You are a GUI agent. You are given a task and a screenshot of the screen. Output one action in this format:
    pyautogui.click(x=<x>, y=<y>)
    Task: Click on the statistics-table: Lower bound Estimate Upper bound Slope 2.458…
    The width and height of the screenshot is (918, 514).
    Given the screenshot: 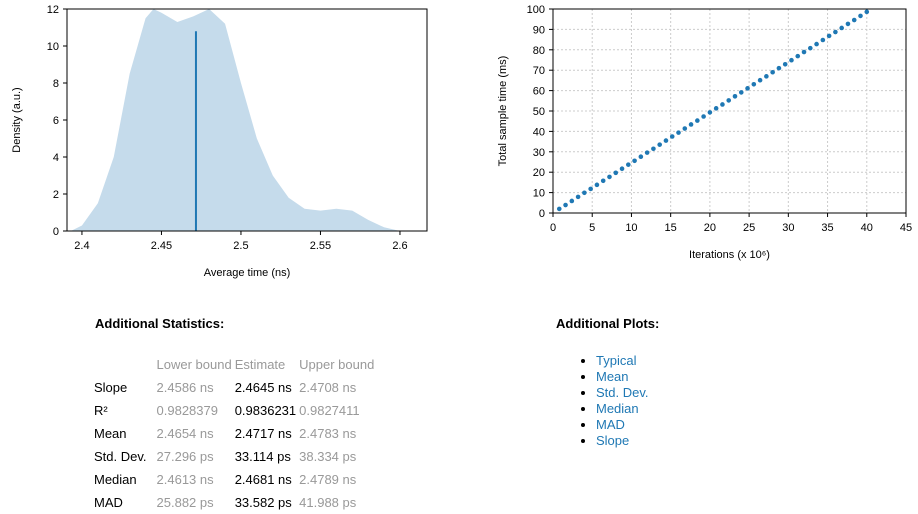 What is the action you would take?
    pyautogui.click(x=235, y=433)
    